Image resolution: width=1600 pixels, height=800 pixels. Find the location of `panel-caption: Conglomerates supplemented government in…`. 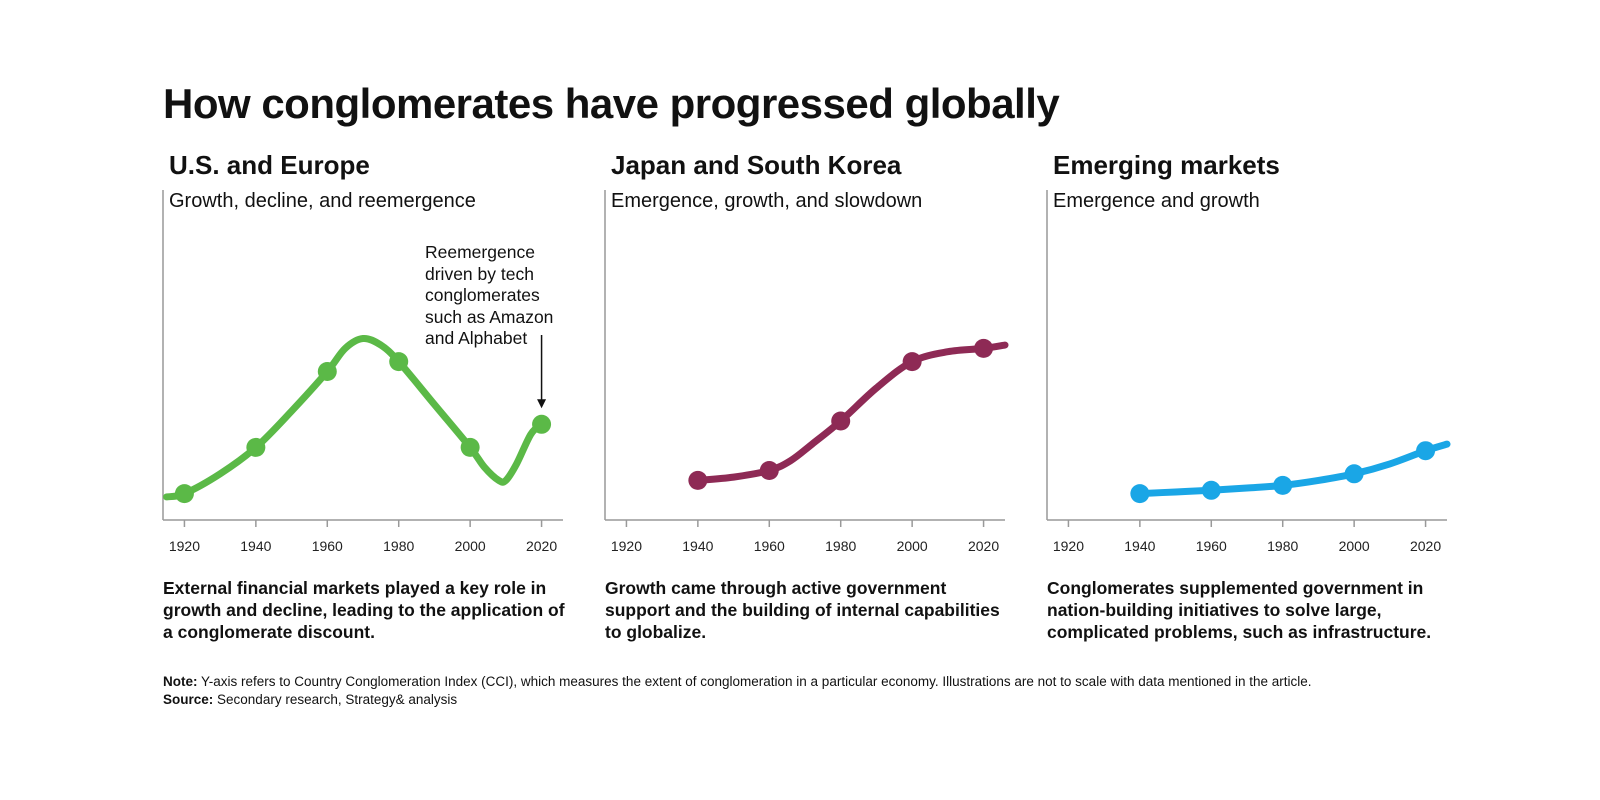

panel-caption: Conglomerates supplemented government in… is located at coordinates (1239, 610).